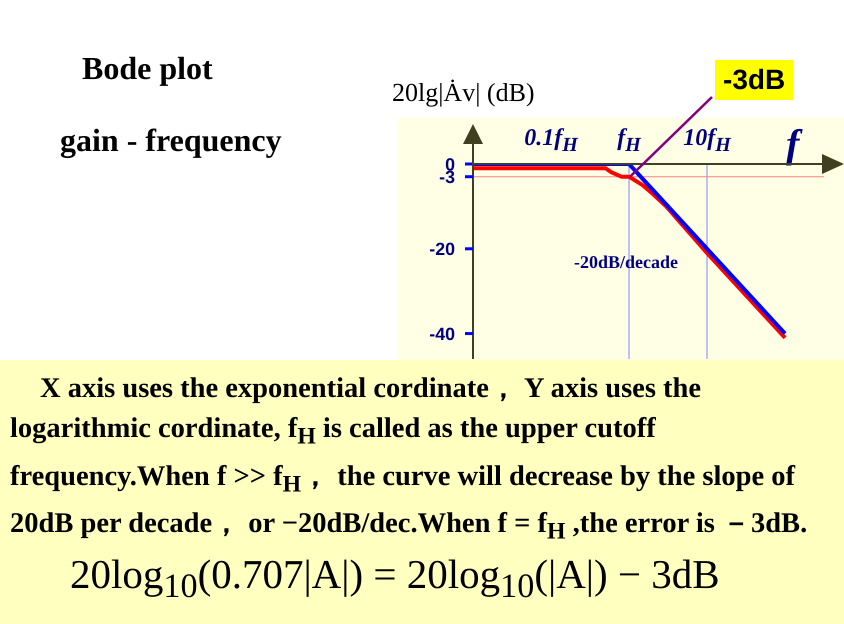 Image resolution: width=844 pixels, height=624 pixels. I want to click on y-axis-title: 20lg|Ȧv| (dB), so click(463, 93).